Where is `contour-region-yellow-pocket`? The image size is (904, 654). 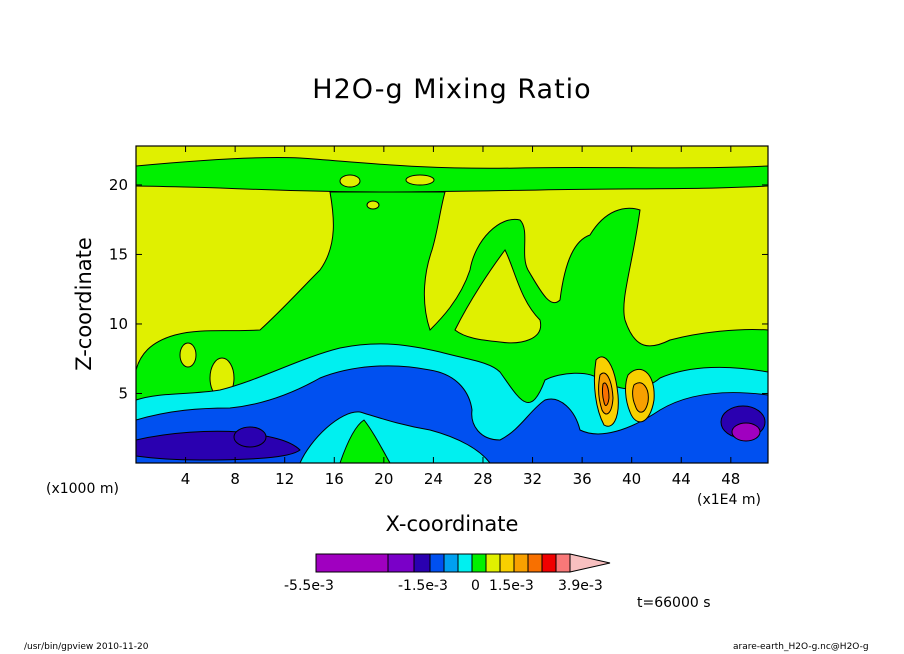 contour-region-yellow-pocket is located at coordinates (498, 296).